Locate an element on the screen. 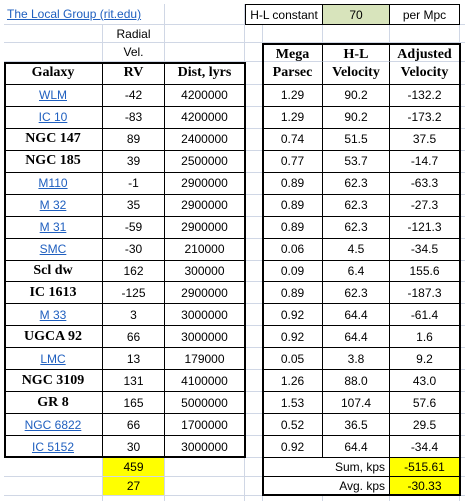  radial-velocity: -42 is located at coordinates (134, 96).